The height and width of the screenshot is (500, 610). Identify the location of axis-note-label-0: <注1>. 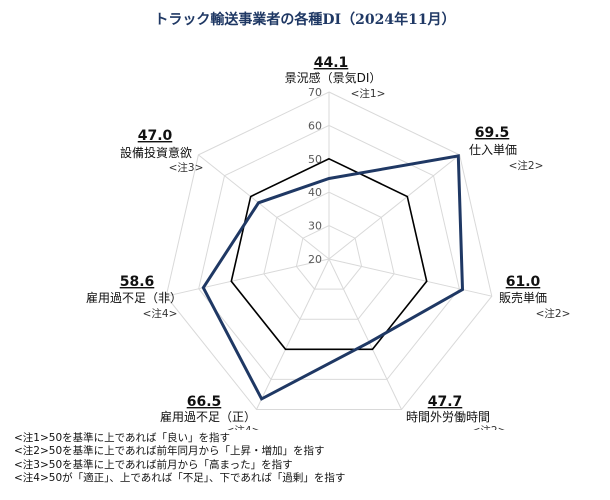
(368, 93).